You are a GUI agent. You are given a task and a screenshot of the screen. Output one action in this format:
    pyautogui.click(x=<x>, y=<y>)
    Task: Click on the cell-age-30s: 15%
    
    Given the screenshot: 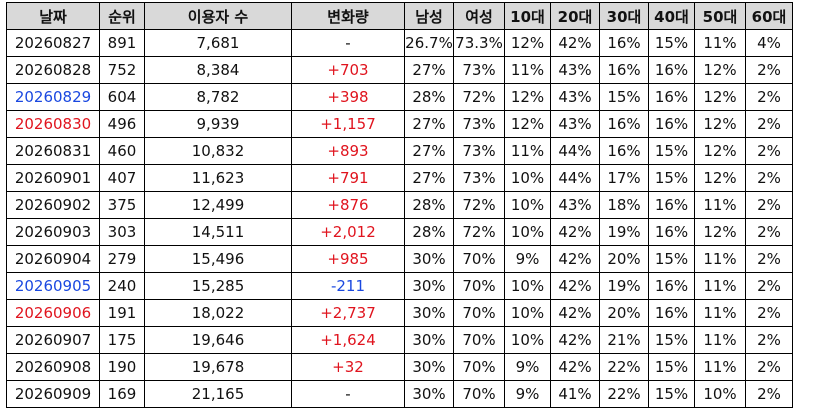 What is the action you would take?
    pyautogui.click(x=624, y=97)
    